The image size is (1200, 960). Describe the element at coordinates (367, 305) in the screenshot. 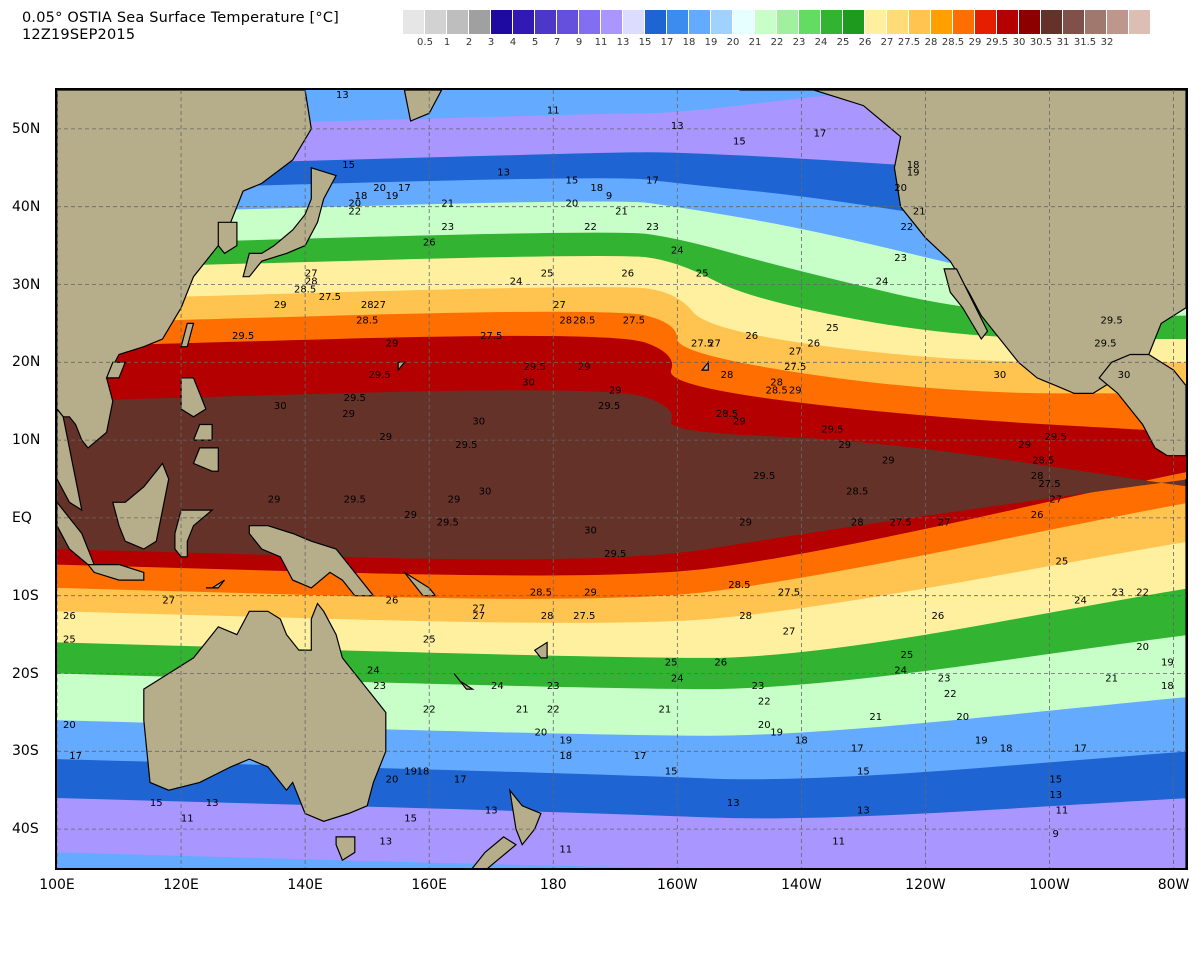

I see `temperature-label: 28` at that location.